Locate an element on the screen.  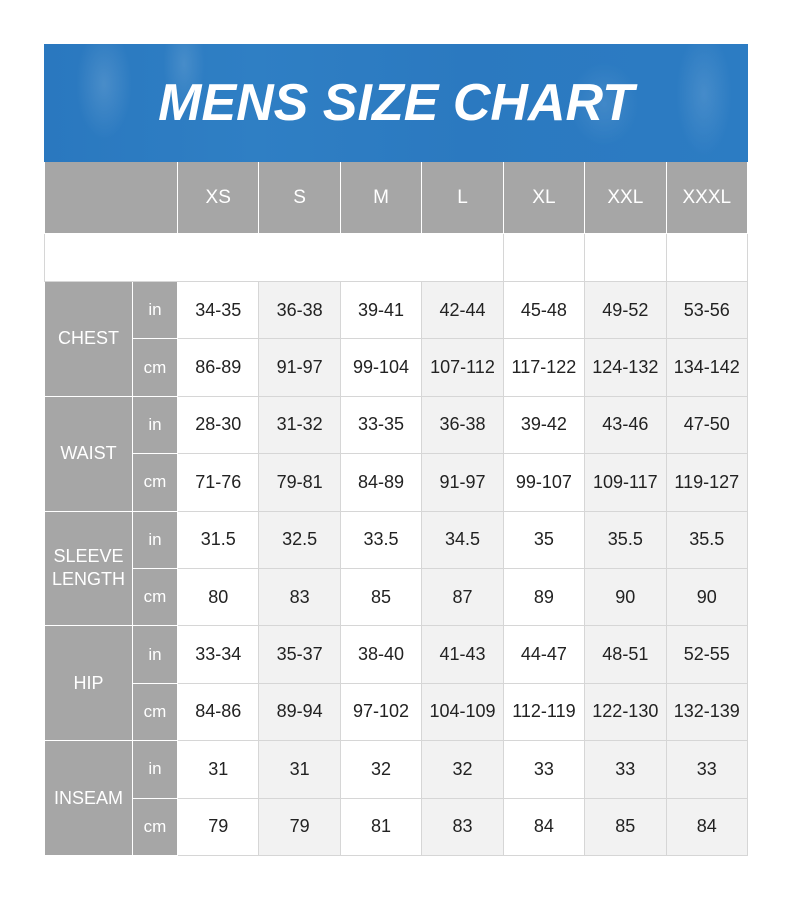
size-header-s: S is located at coordinates (299, 198).